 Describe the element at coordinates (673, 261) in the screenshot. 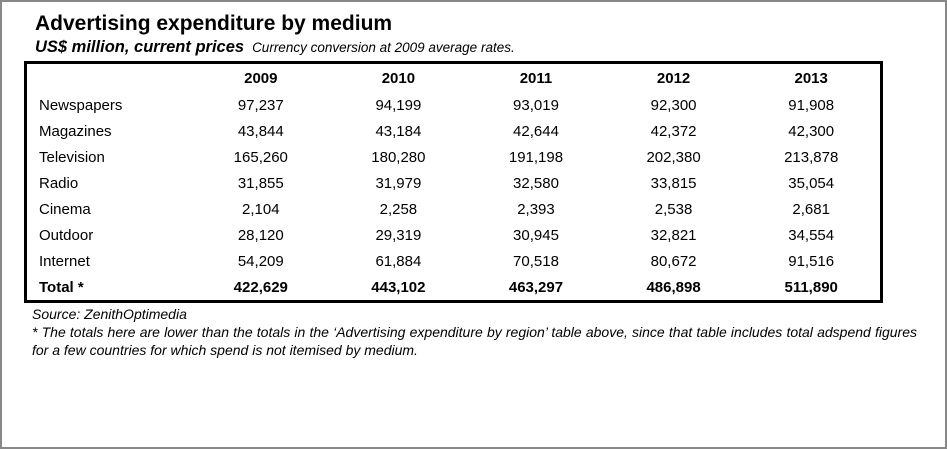

I see `value-cell: 80,672` at that location.